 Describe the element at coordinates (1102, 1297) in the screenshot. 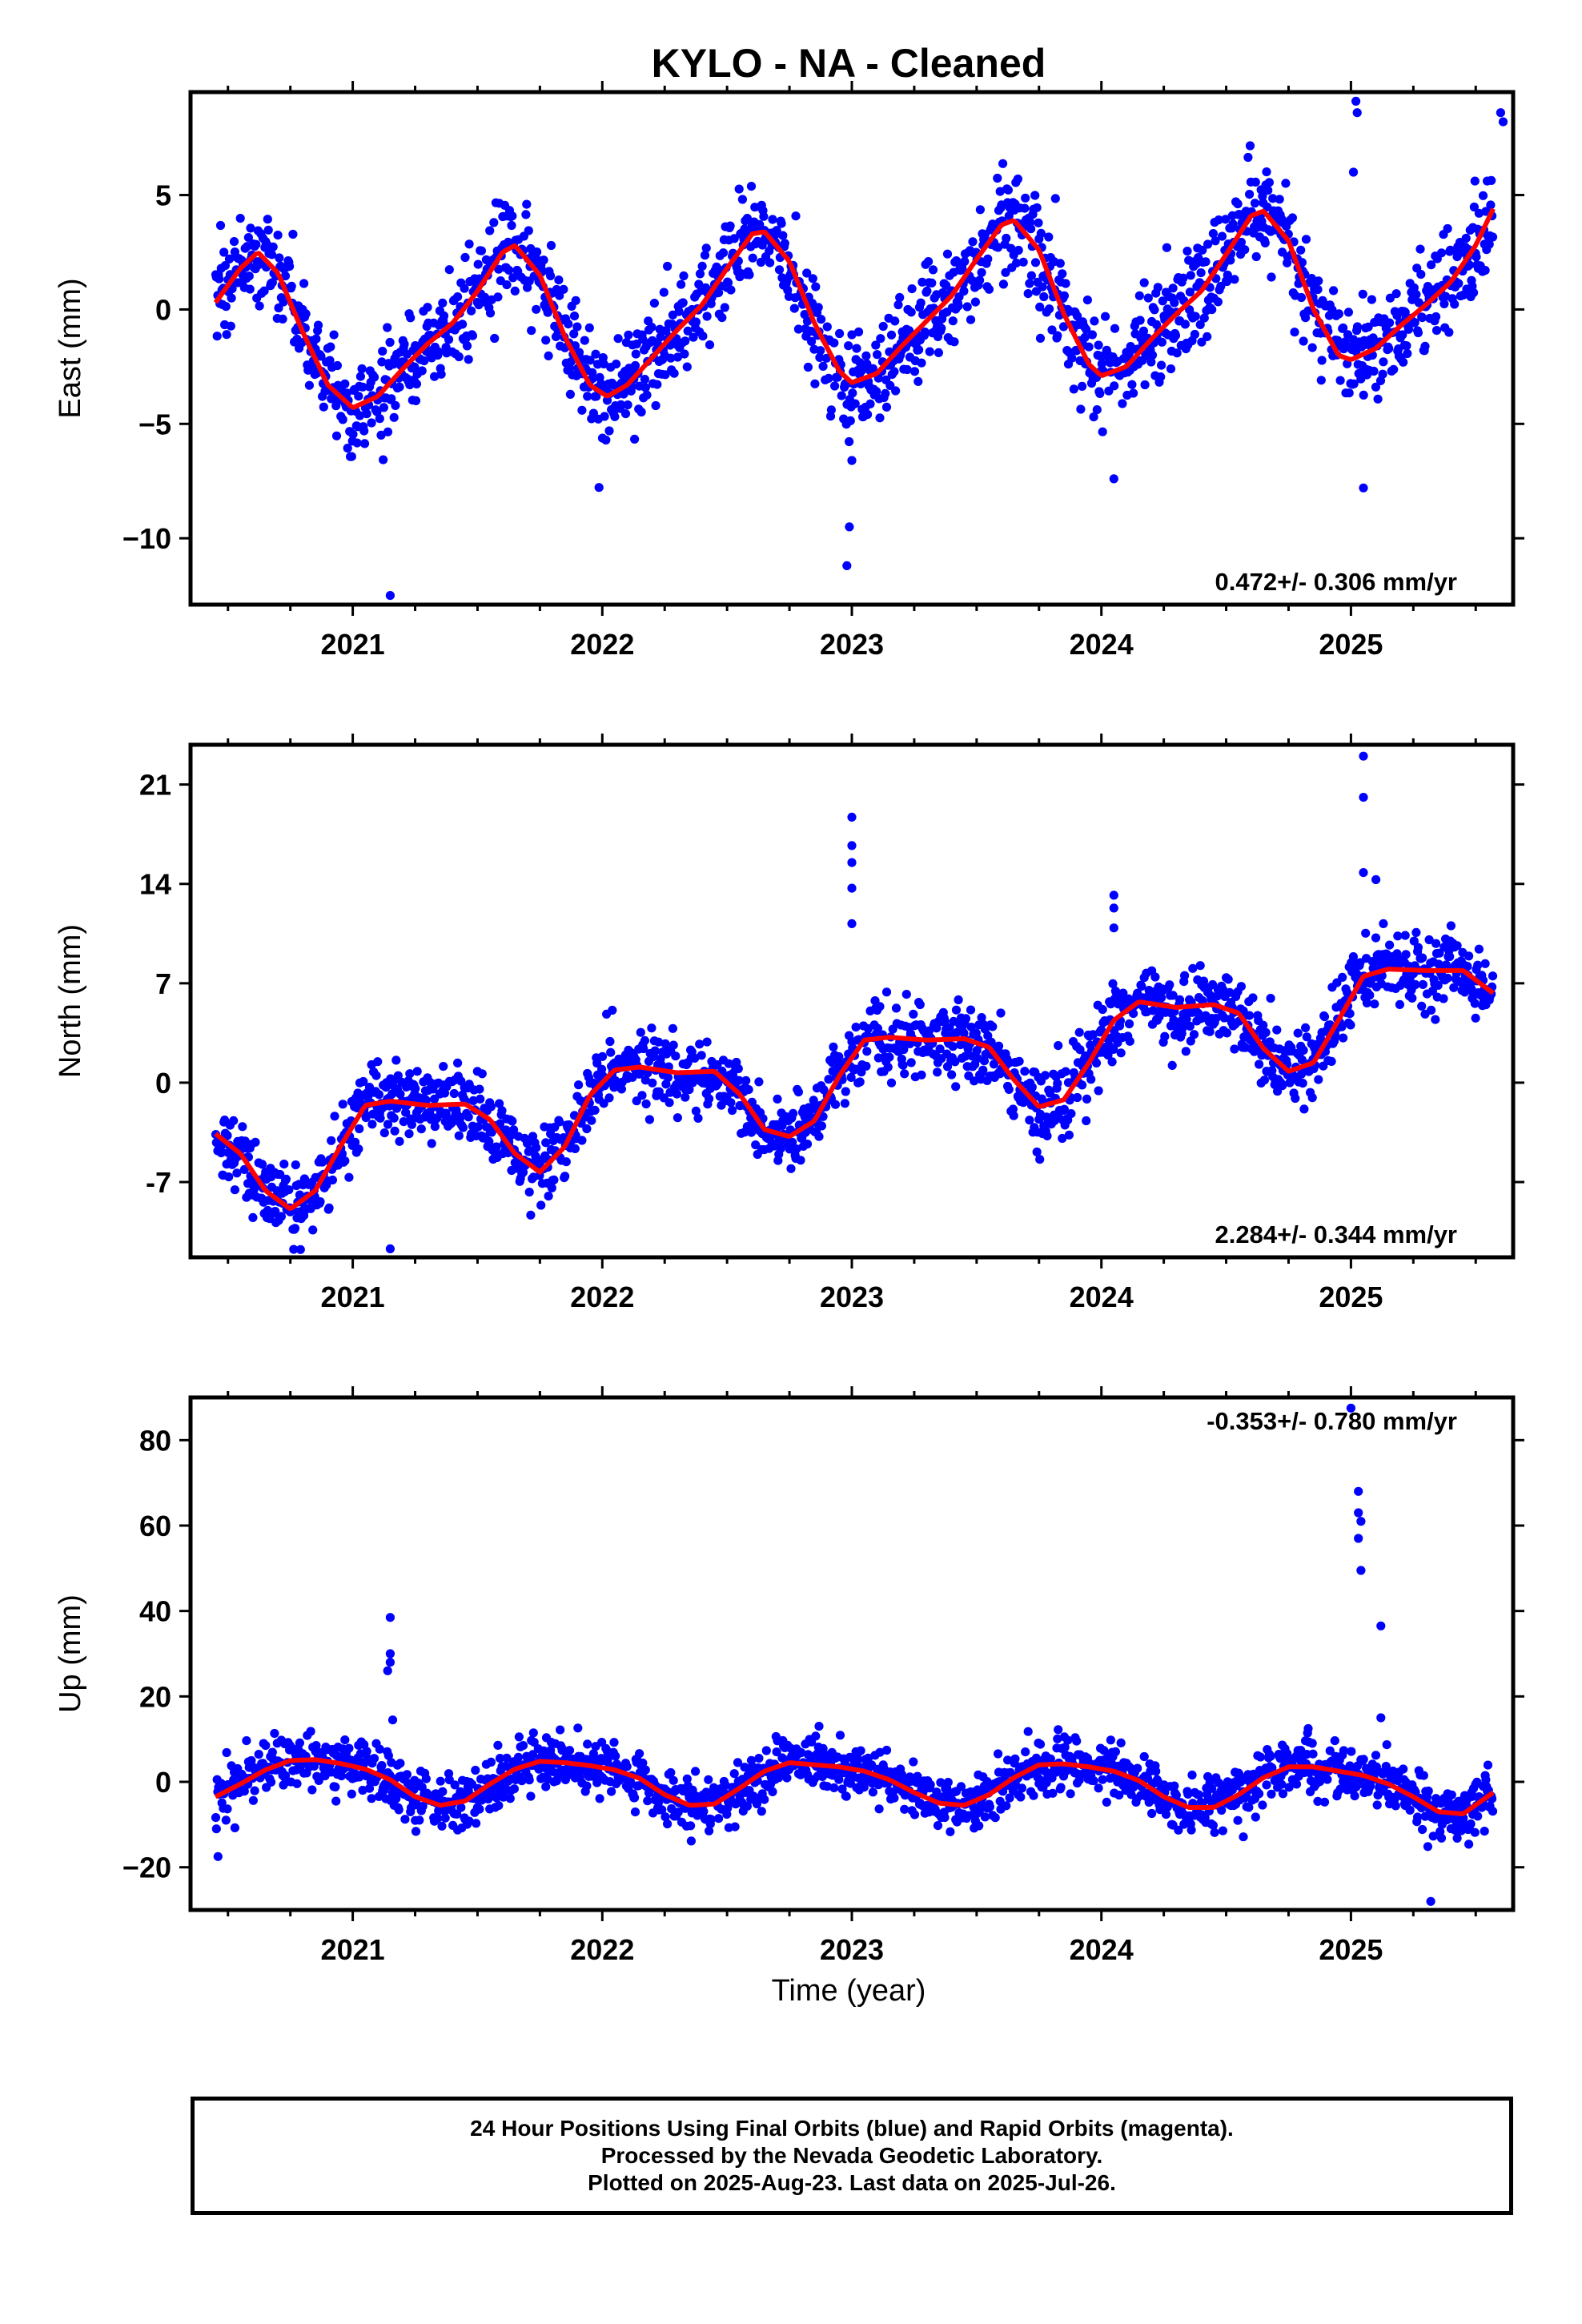

I see `x-tick-label: 2024` at that location.